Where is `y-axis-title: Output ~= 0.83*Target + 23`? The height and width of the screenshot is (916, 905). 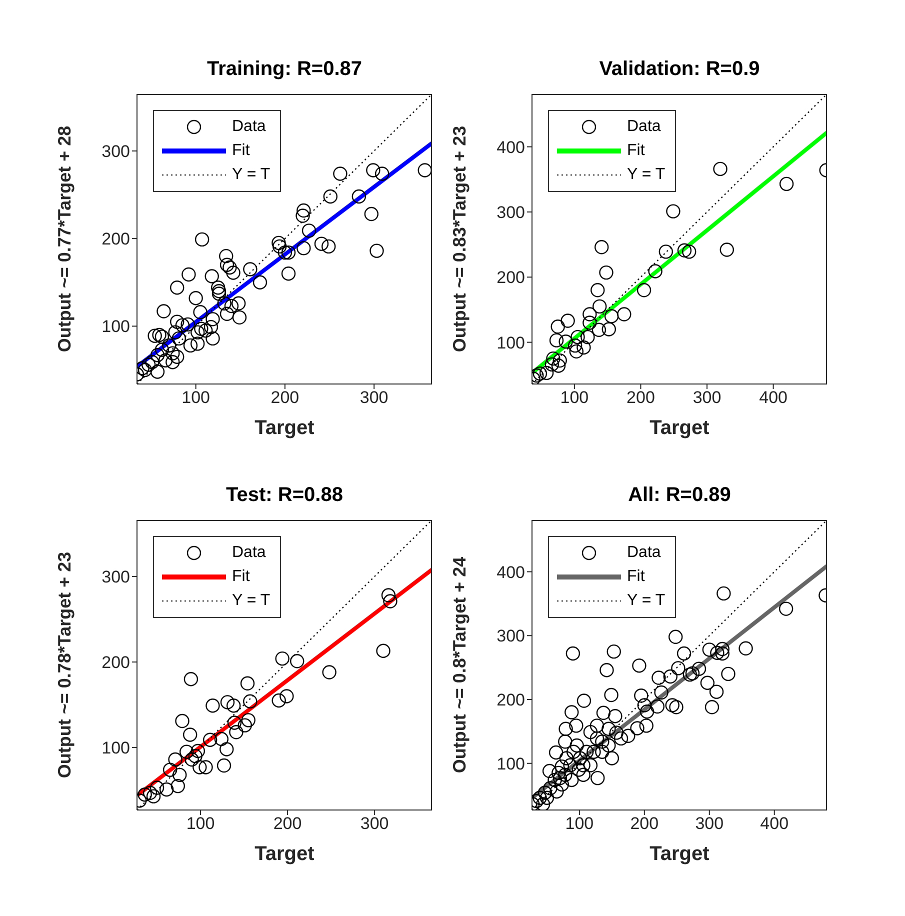
y-axis-title: Output ~= 0.83*Target + 23 is located at coordinates (459, 239).